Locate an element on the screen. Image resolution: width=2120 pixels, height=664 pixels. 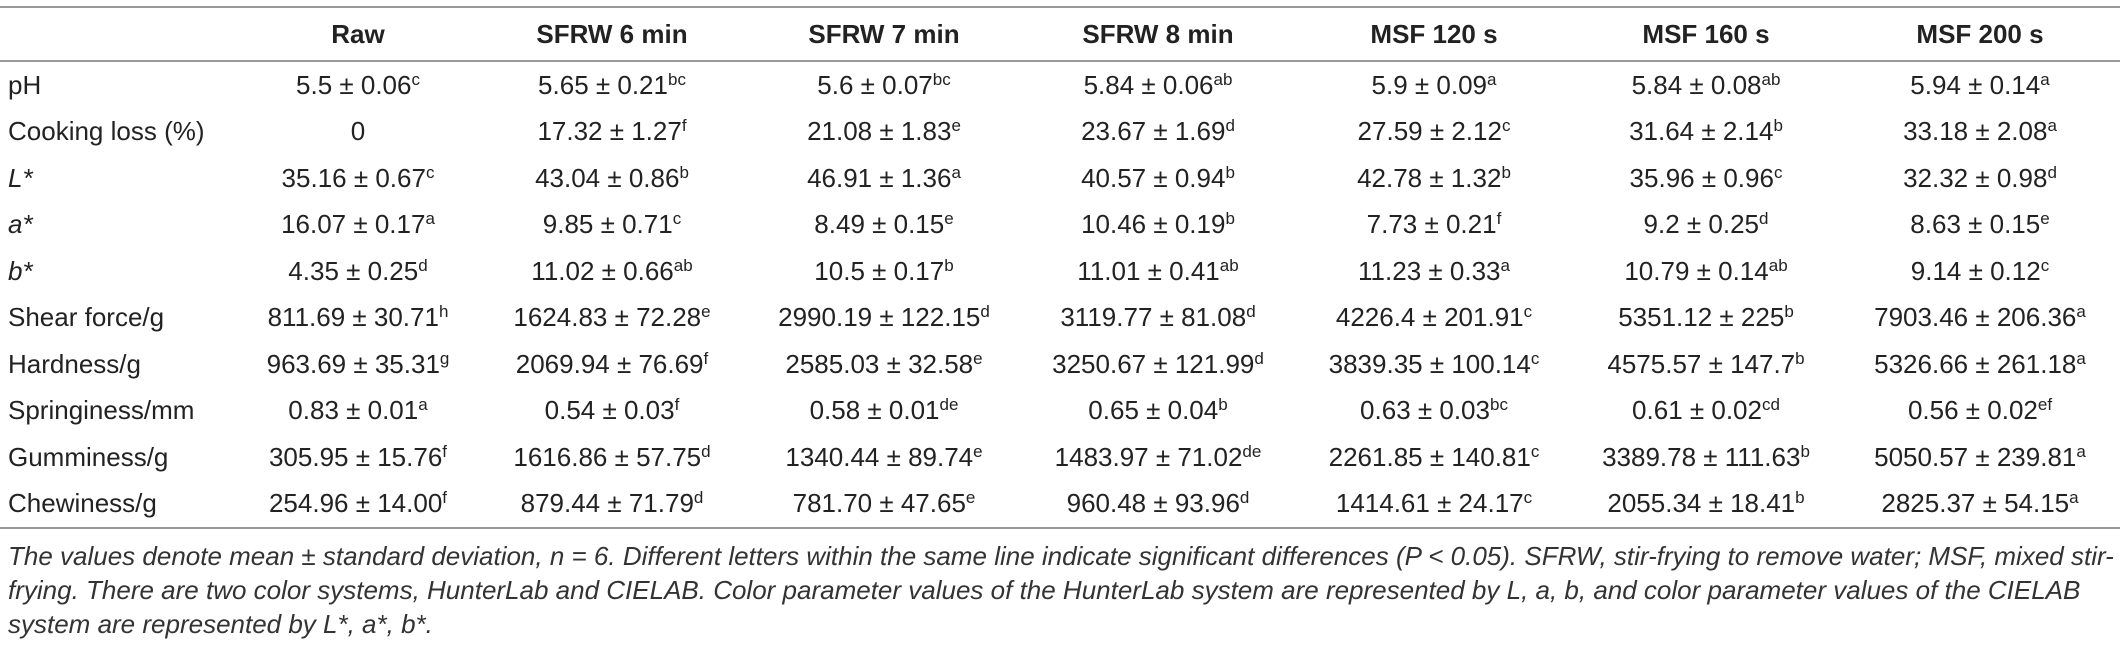
cell-value: 16.07 ± 0.17 is located at coordinates (353, 224).